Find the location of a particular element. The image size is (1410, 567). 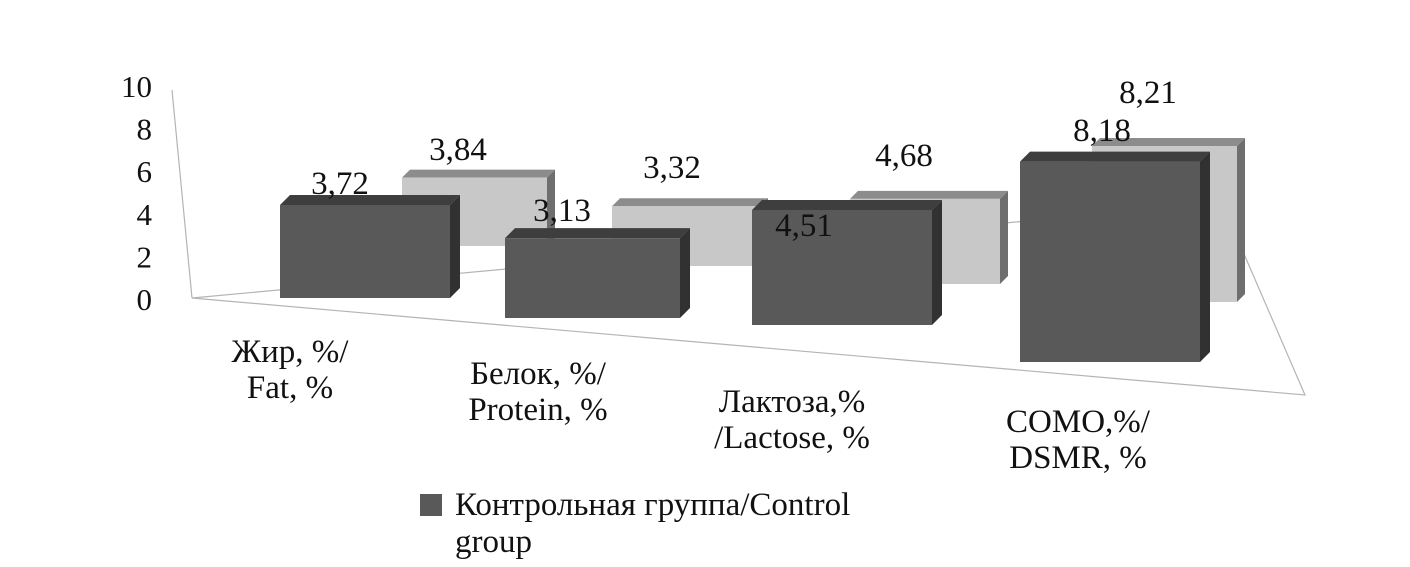

y-tick-label: 2 is located at coordinates (145, 256).